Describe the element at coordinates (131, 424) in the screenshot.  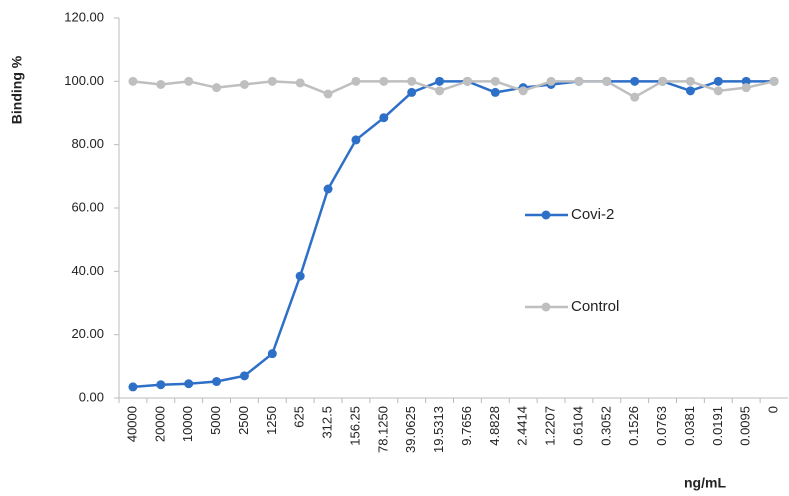
I see `x-tick-label: 40000` at that location.